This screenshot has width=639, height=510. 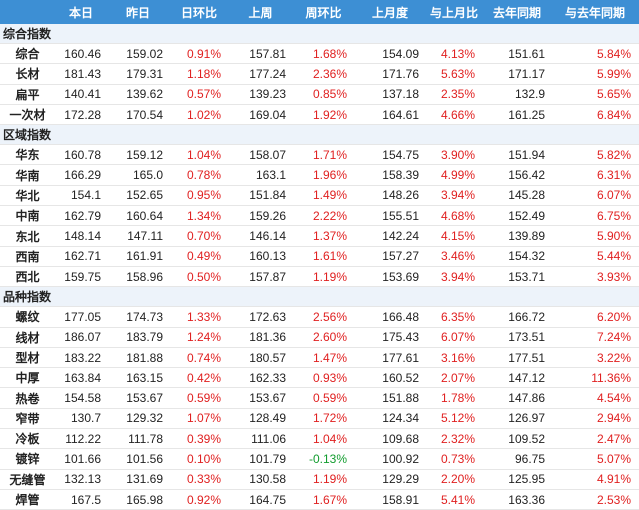 I want to click on header-cell-last-year: 去年同期, so click(x=517, y=12).